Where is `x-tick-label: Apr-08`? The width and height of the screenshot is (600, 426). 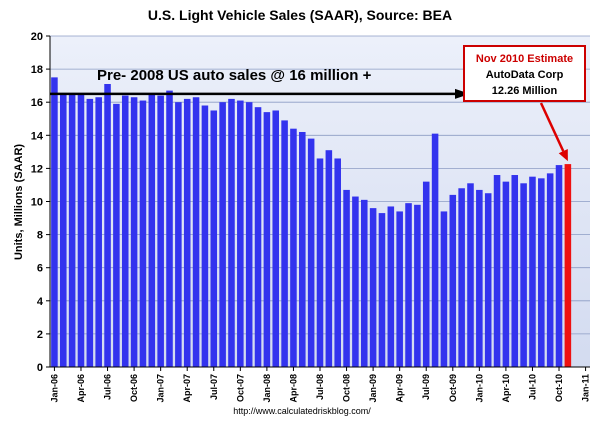 x-tick-label: Apr-08 is located at coordinates (293, 388).